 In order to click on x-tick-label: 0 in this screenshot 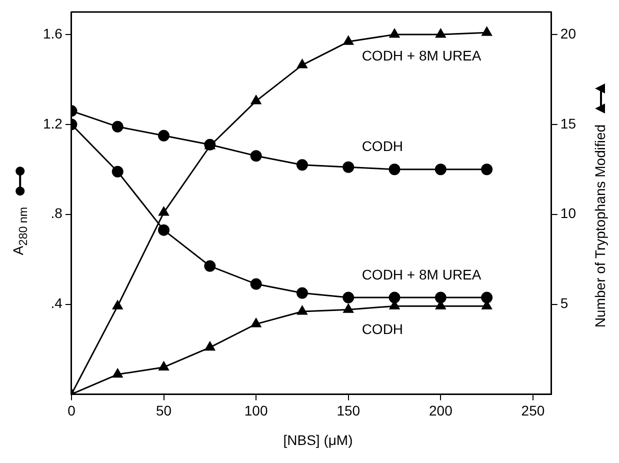, I will do `click(72, 410)`.